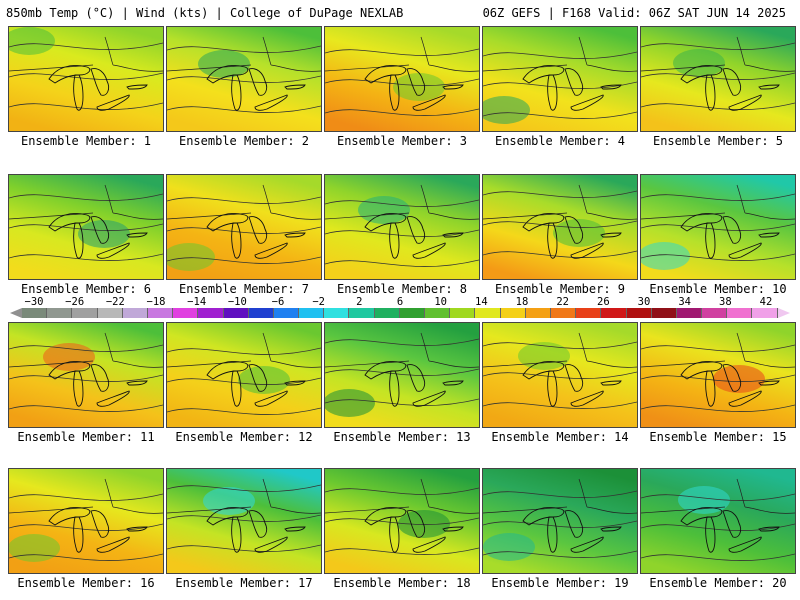  Describe the element at coordinates (244, 521) in the screenshot. I see `temperature-shading` at that location.